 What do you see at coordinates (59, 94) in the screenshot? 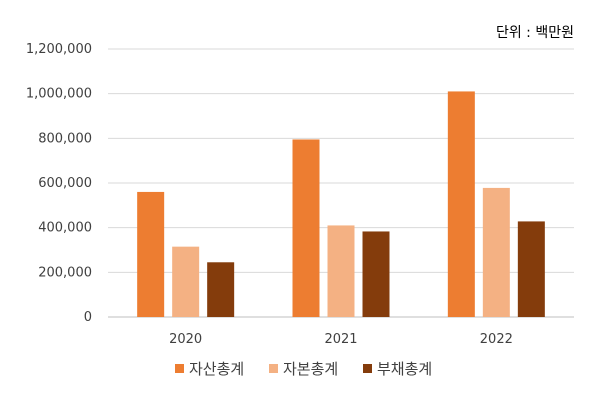
I see `y-tick-label: 1,000,000` at bounding box center [59, 94].